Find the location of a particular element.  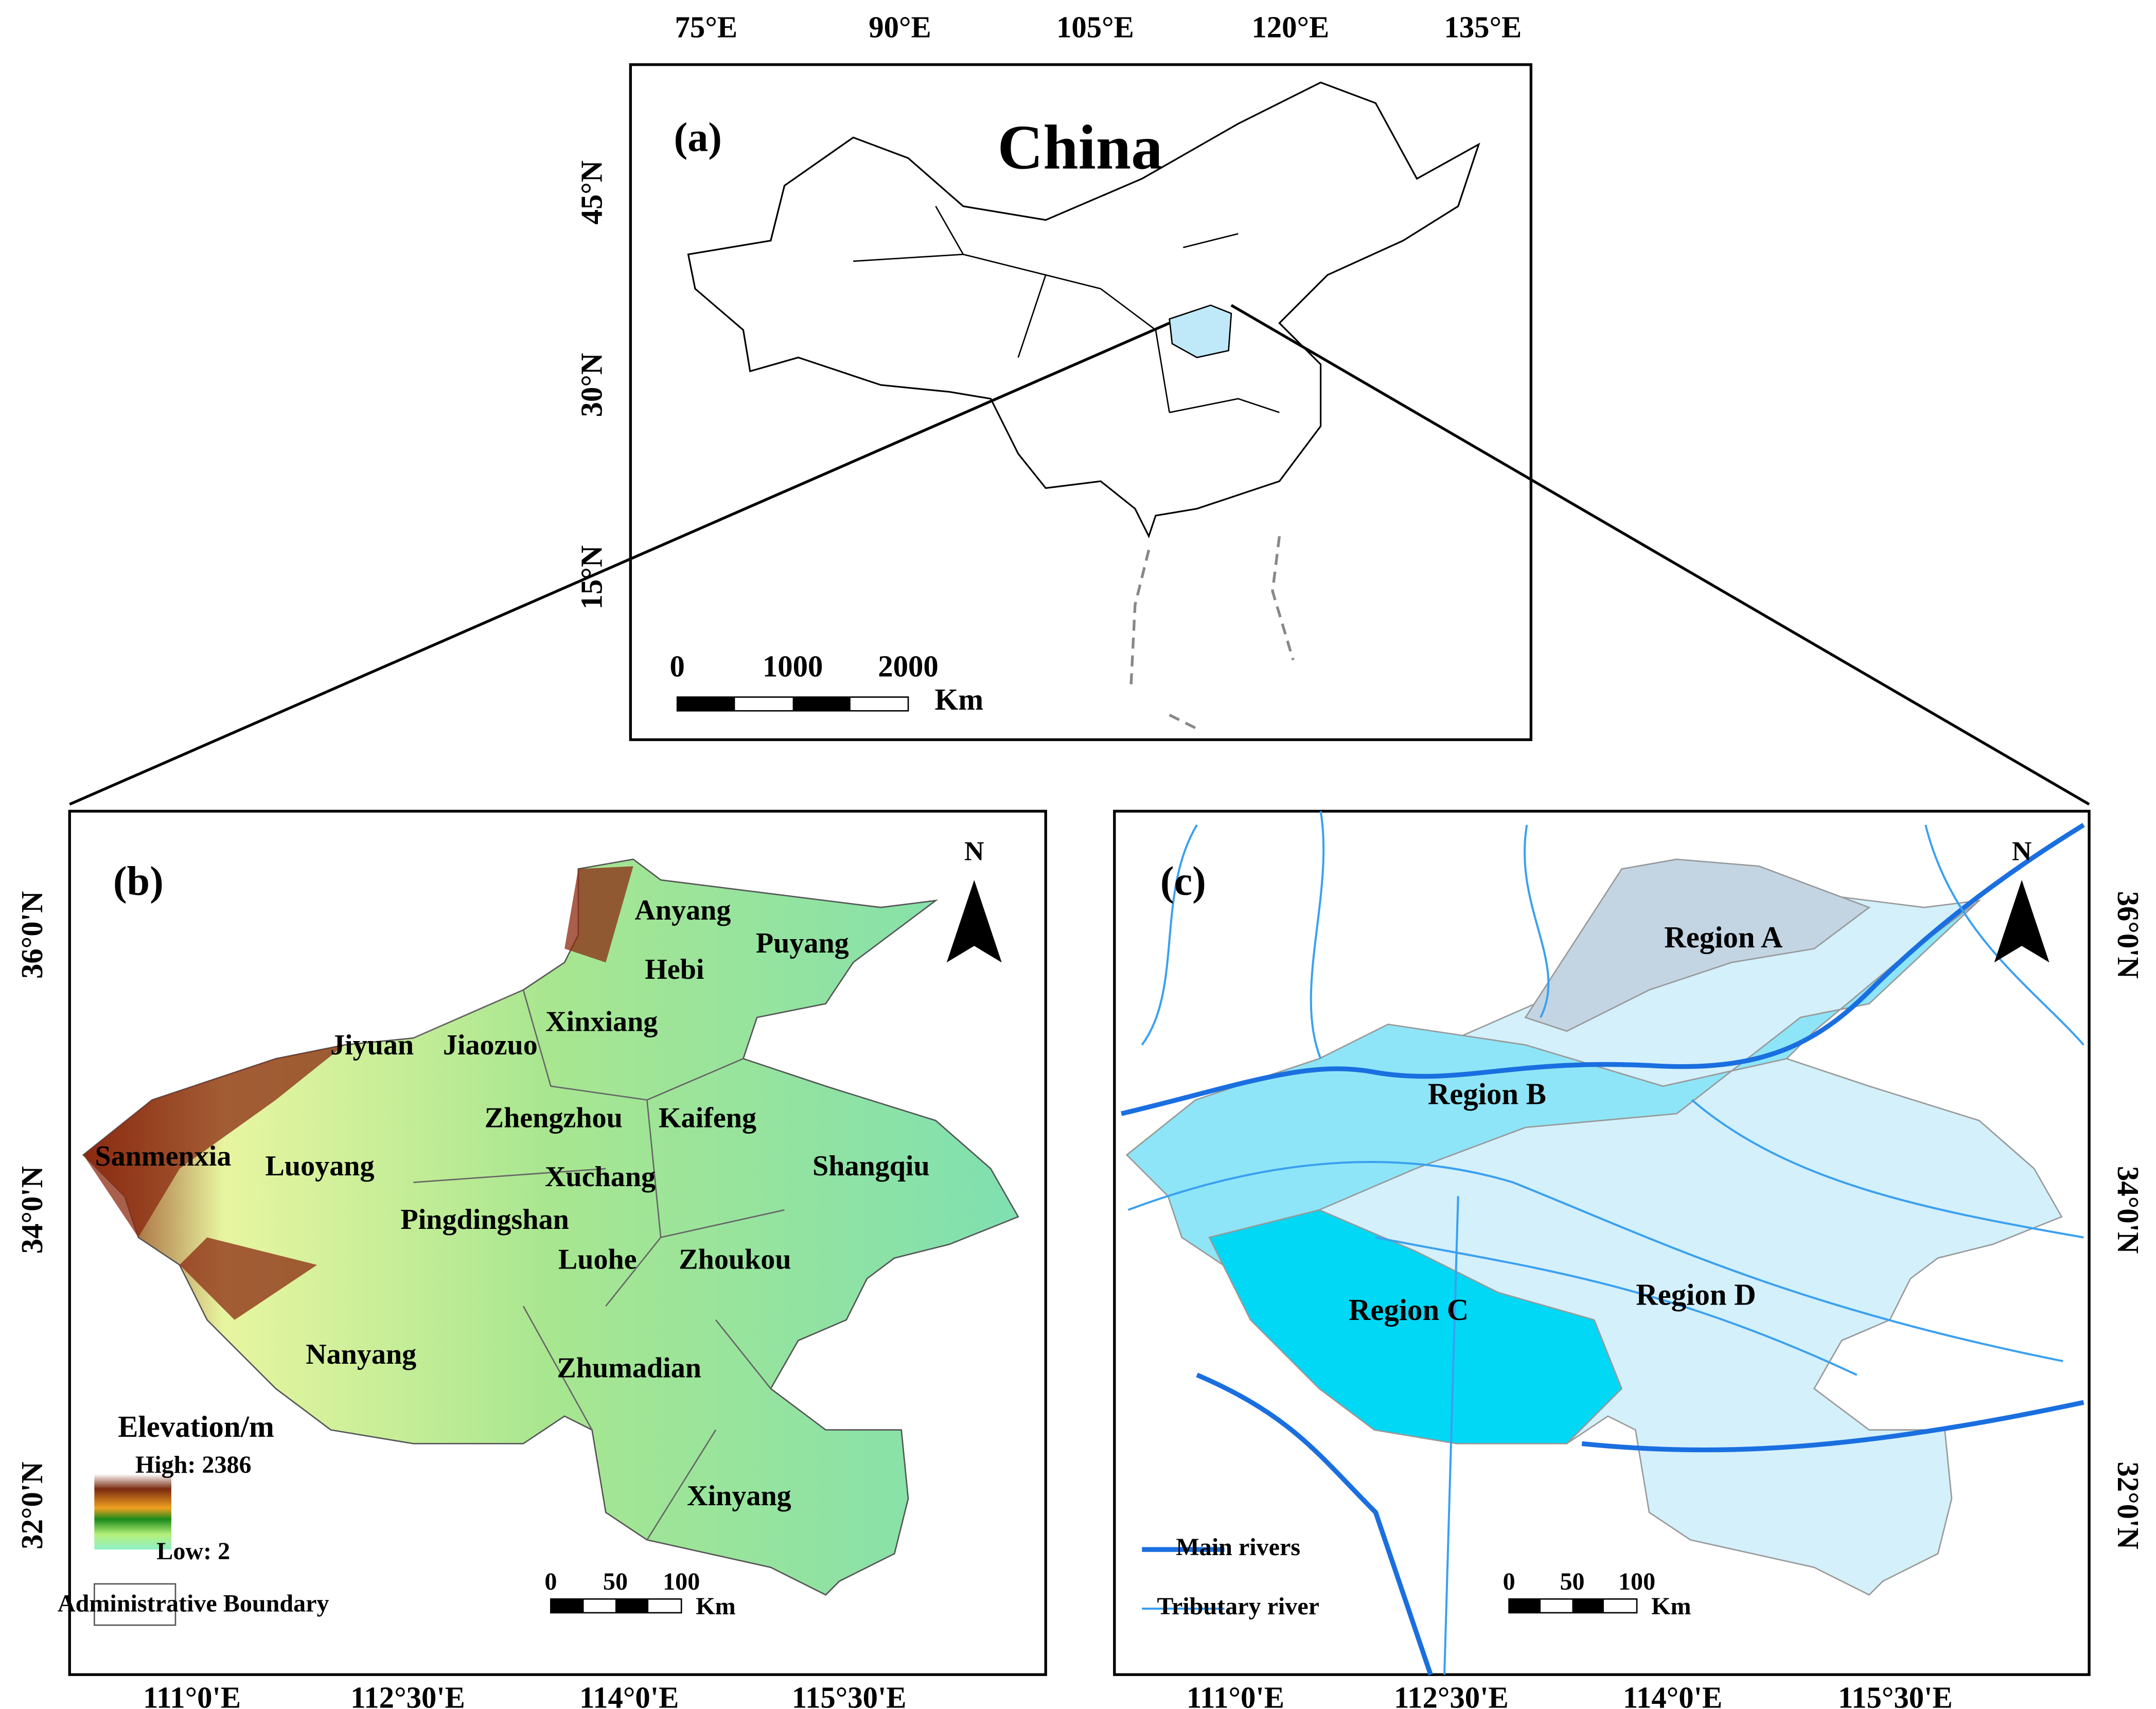

lat-tick: 30°N is located at coordinates (591, 385).